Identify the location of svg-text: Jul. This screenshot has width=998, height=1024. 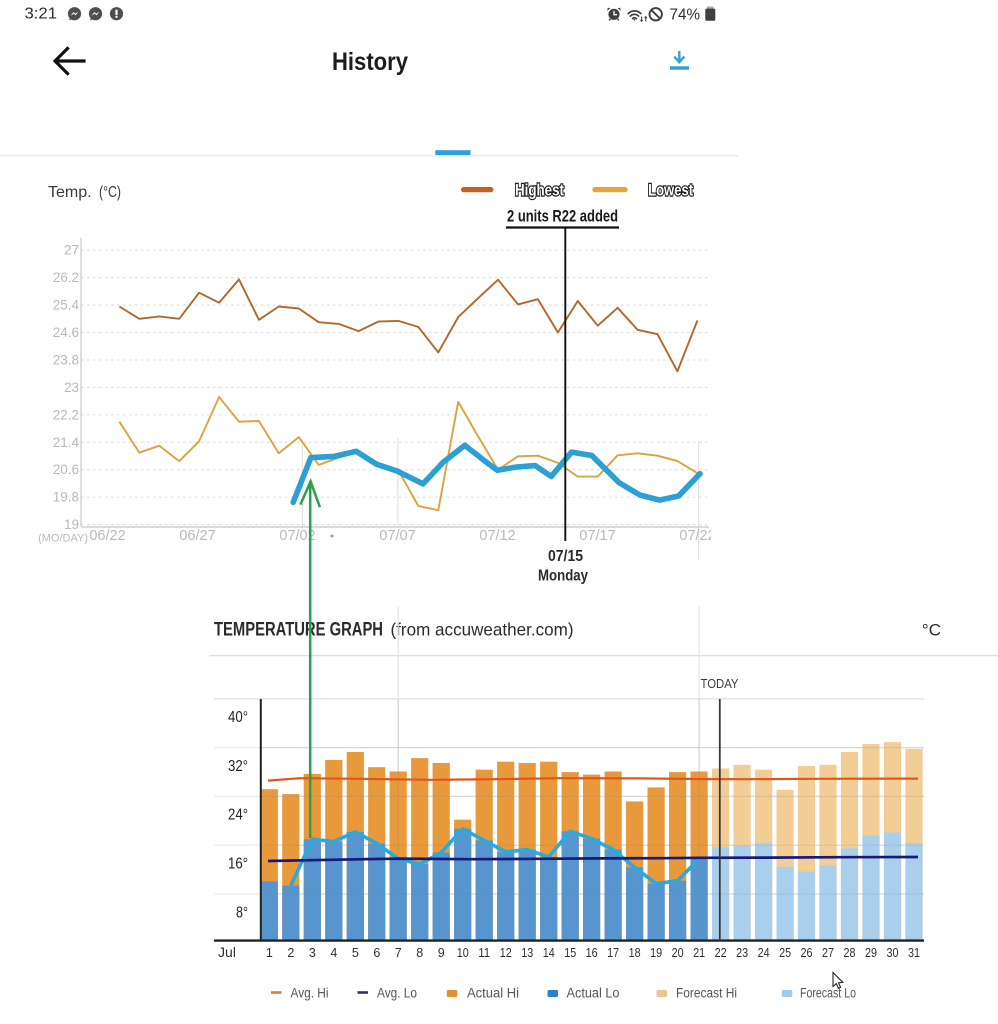
(227, 952).